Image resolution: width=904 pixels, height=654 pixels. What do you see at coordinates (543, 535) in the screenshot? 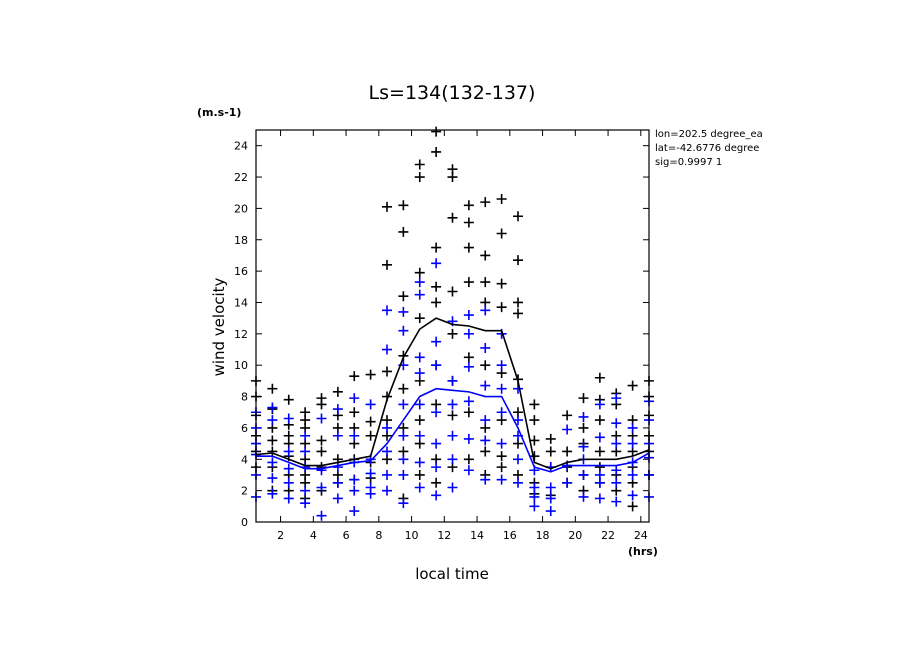
I see `x-tick-label: 18` at bounding box center [543, 535].